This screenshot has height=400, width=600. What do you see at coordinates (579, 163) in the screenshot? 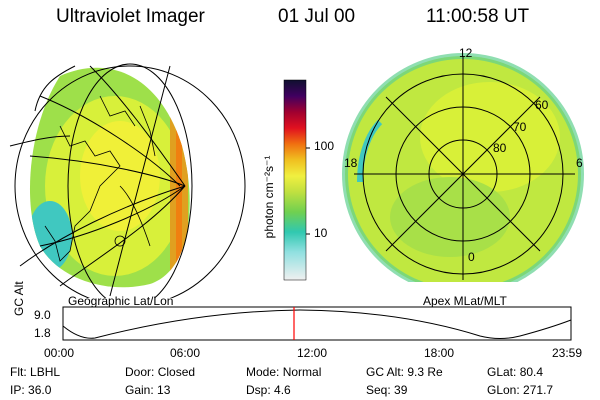
I see `mlt-label-6: 6` at bounding box center [579, 163].